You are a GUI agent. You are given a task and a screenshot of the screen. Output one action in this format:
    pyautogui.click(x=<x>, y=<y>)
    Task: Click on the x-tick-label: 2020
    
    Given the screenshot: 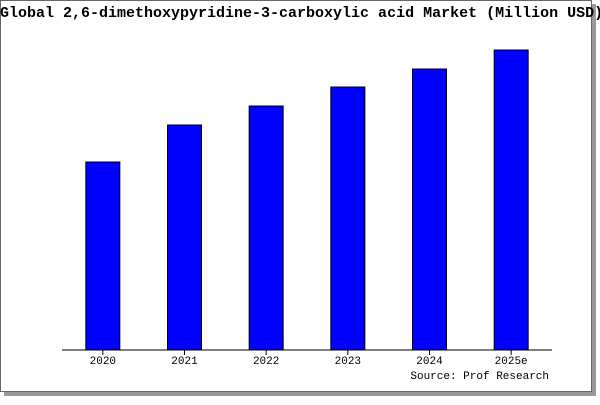 What is the action you would take?
    pyautogui.click(x=103, y=362)
    